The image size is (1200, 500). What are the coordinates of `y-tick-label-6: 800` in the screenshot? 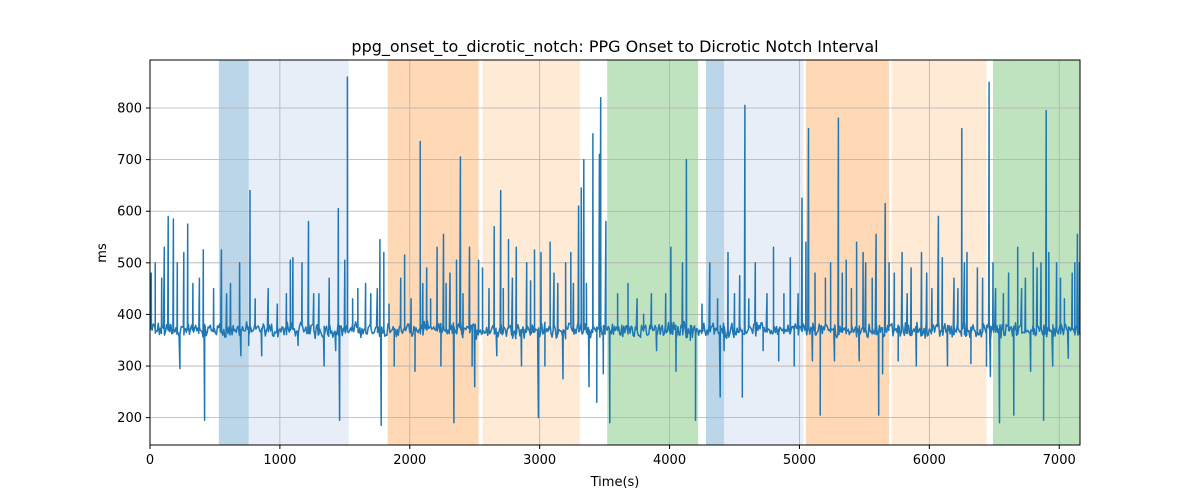 It's located at (129, 108).